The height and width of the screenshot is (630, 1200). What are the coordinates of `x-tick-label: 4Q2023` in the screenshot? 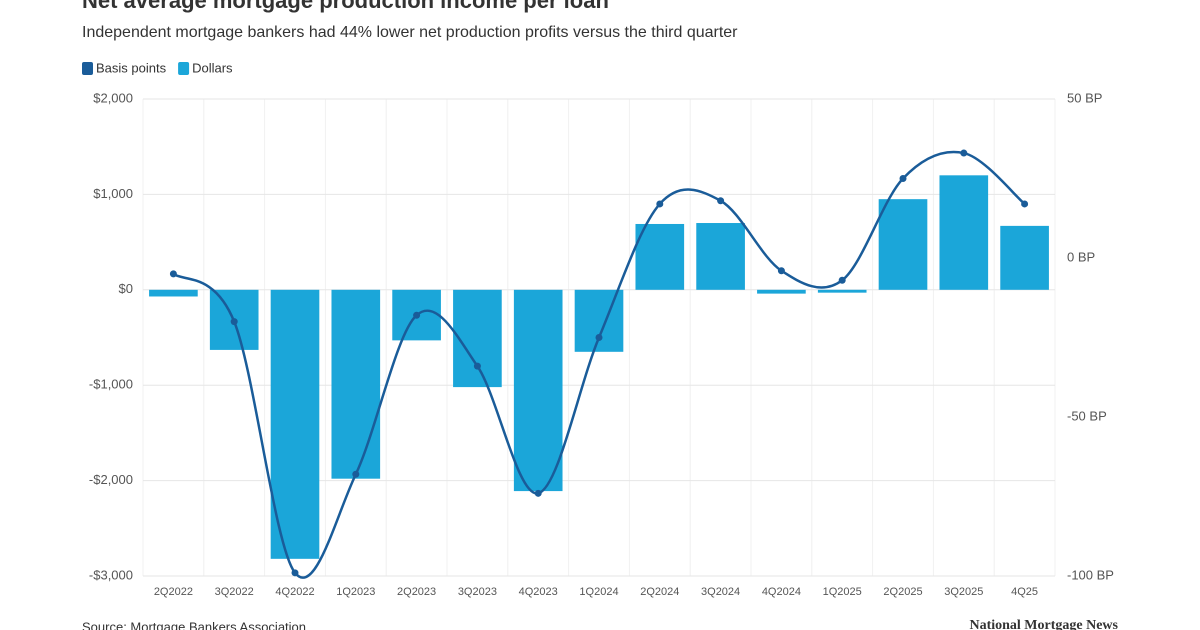 It's located at (538, 592).